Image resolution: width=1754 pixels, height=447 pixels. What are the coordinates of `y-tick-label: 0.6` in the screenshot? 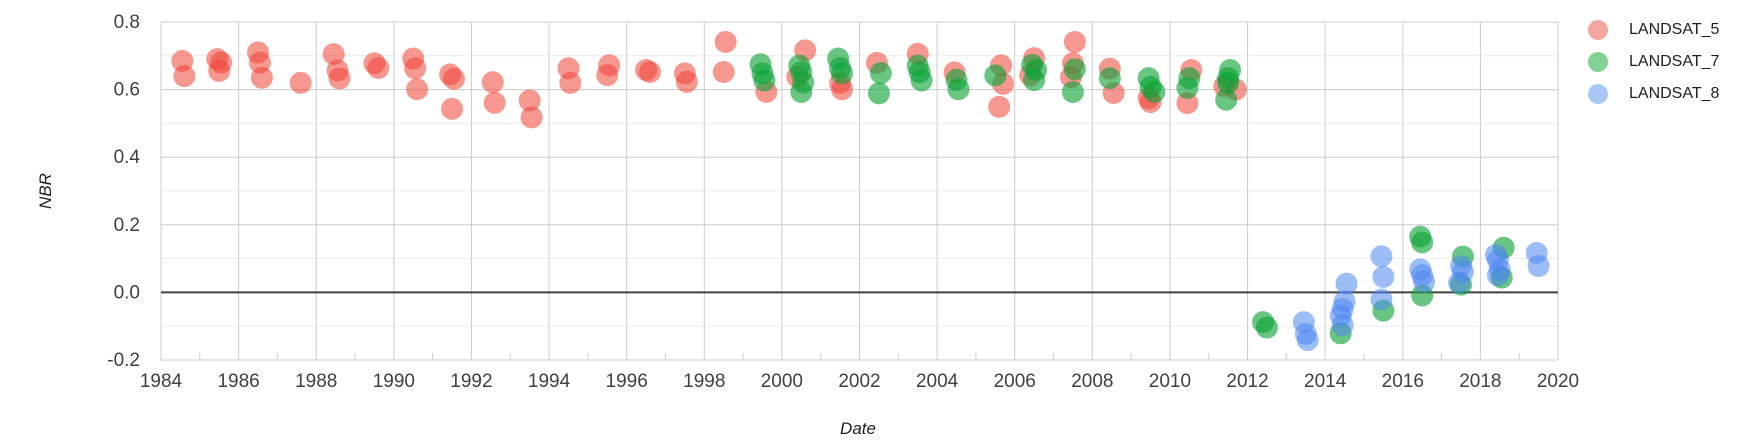 It's located at (127, 90).